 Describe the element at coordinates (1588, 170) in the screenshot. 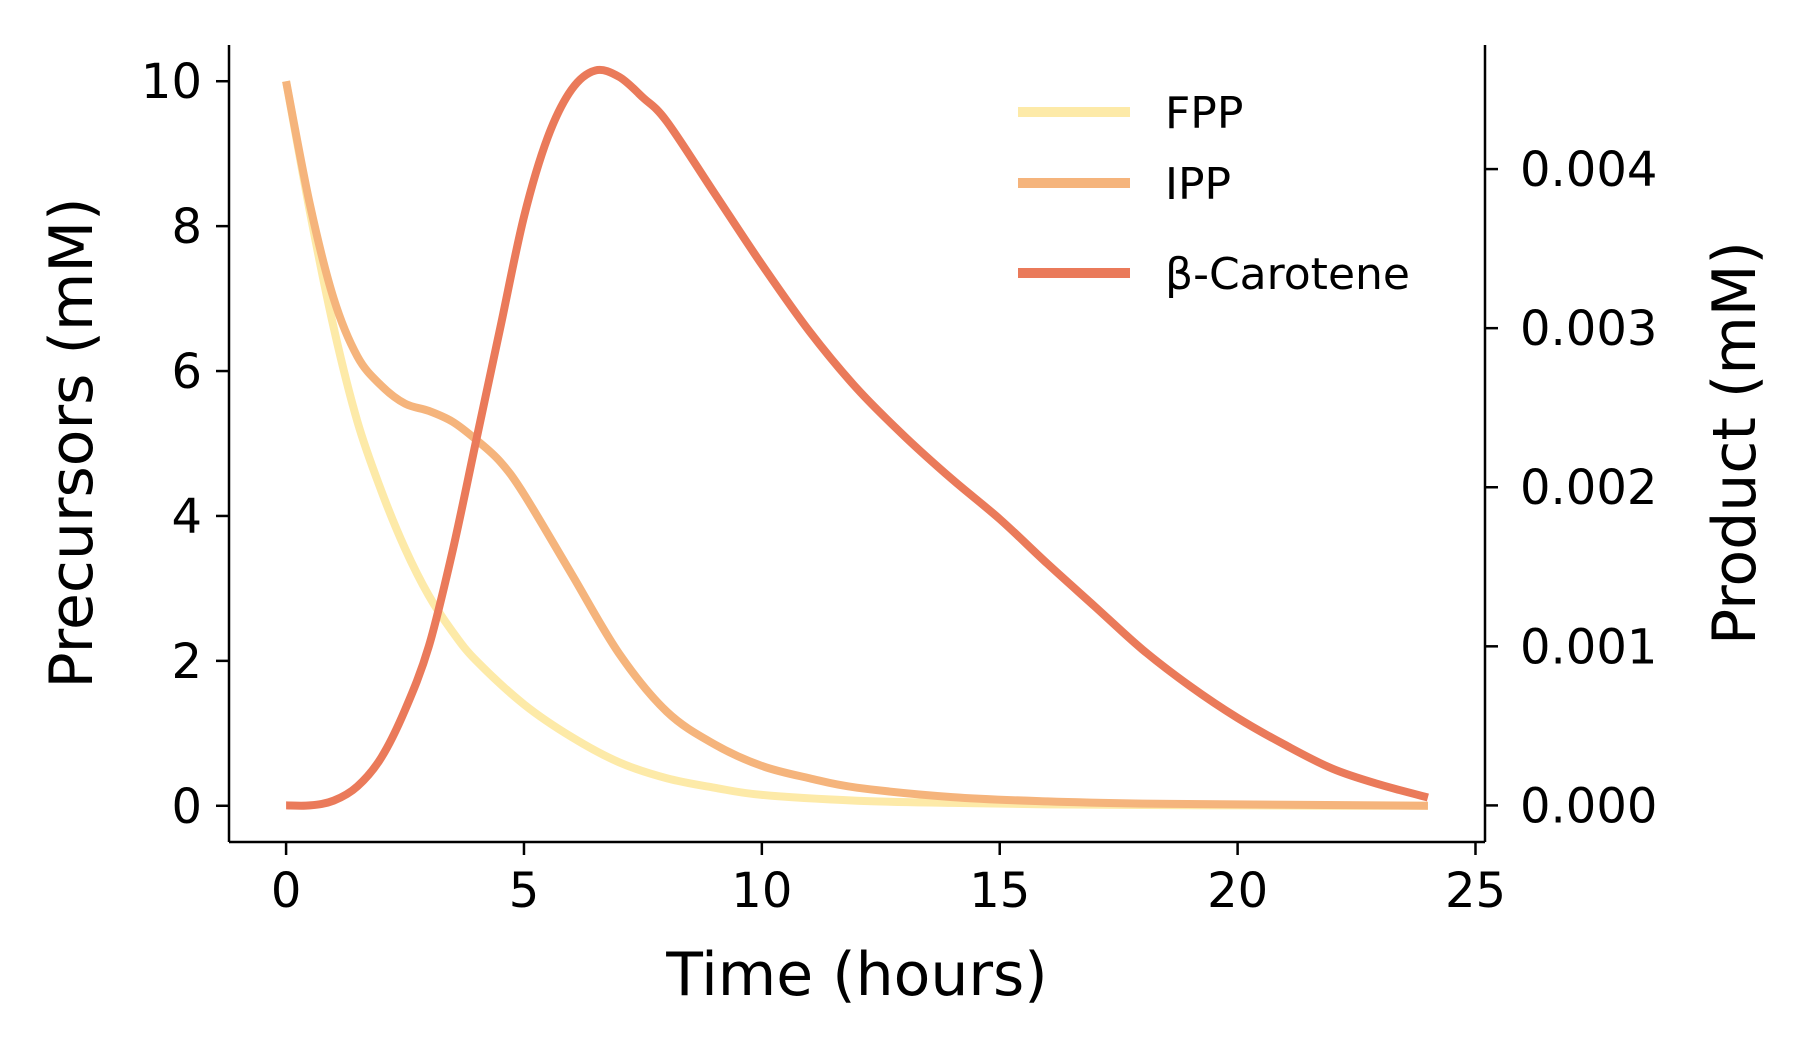

I see `y2-tick-label: 0.004` at that location.